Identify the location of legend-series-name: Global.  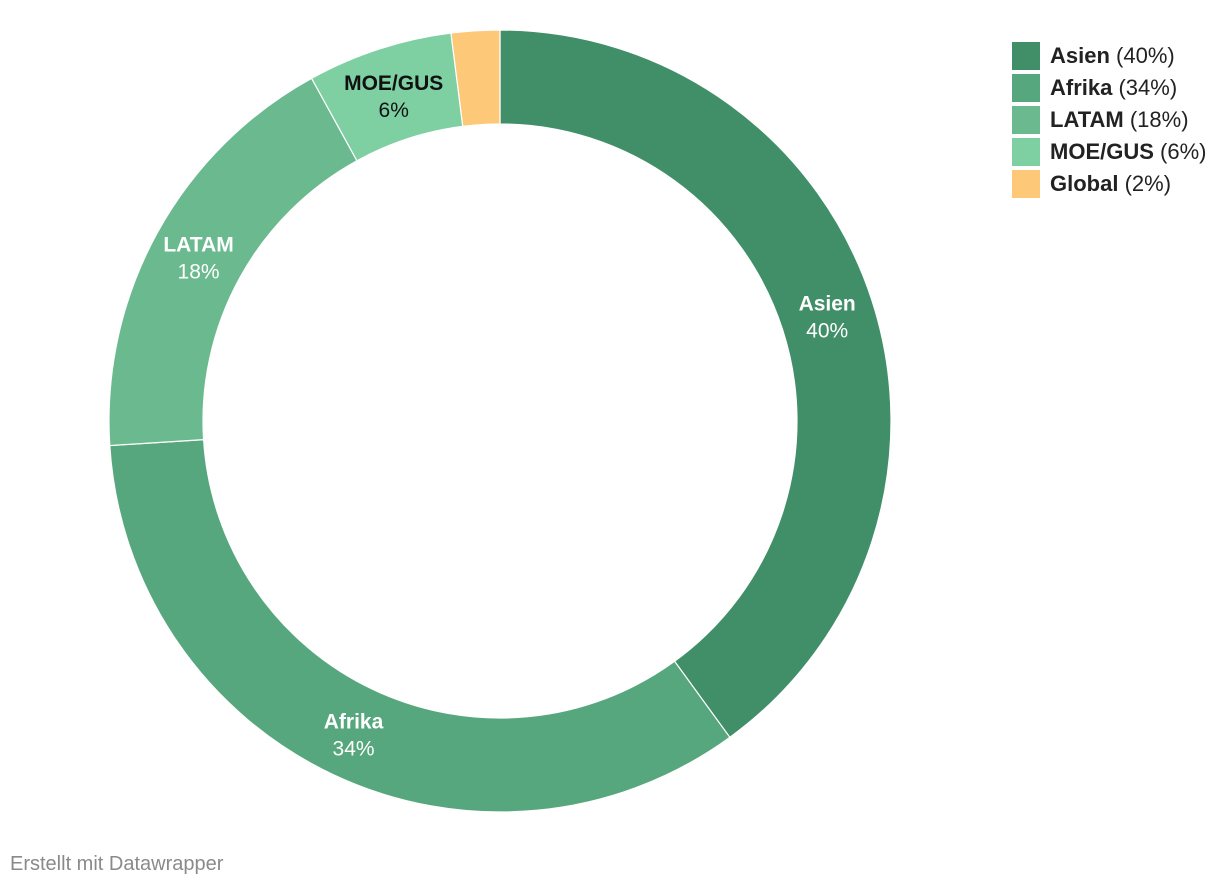
(1084, 183).